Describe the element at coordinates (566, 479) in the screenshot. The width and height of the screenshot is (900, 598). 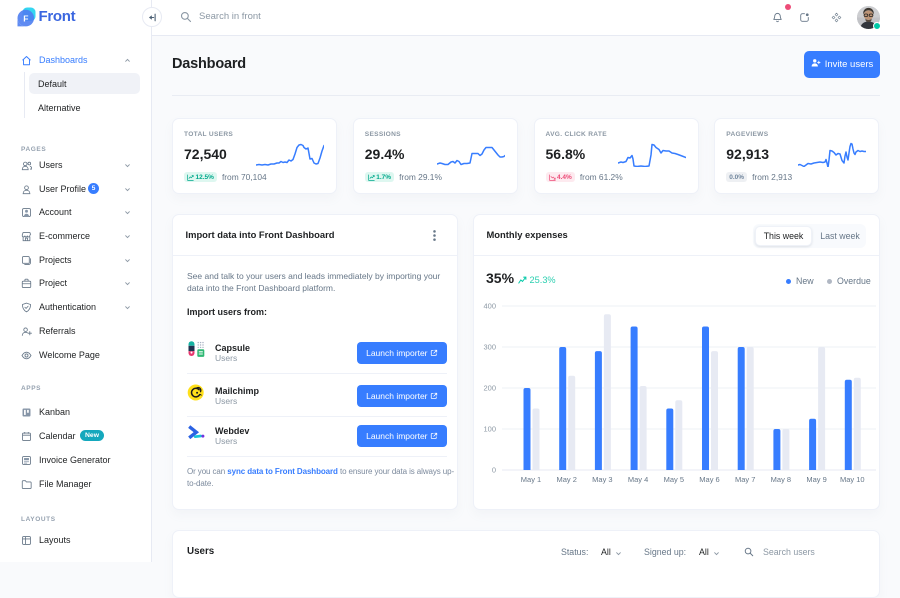
I see `svg-text: May 2` at that location.